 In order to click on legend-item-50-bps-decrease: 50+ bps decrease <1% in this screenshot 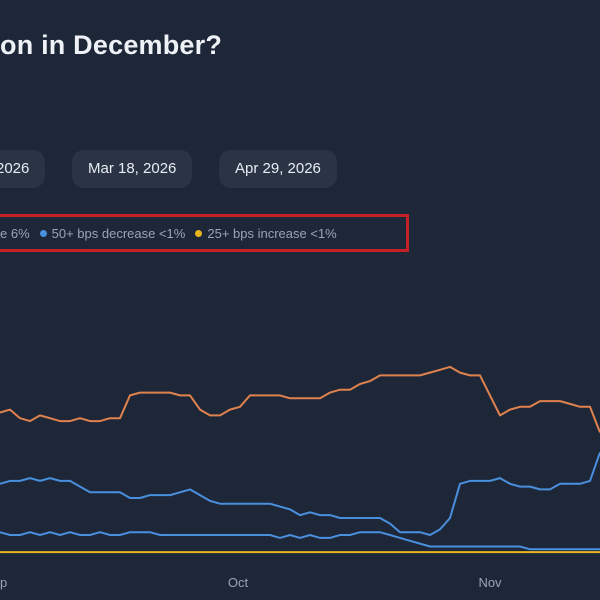, I will do `click(112, 233)`.